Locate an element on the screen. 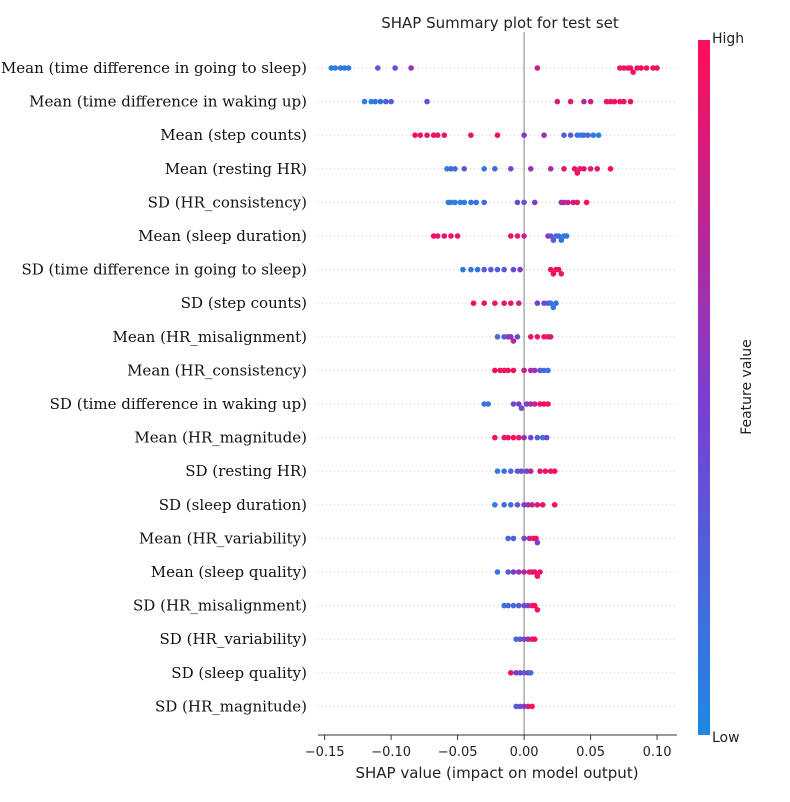  feature-label: SD (HR_misalignment) is located at coordinates (220, 606).